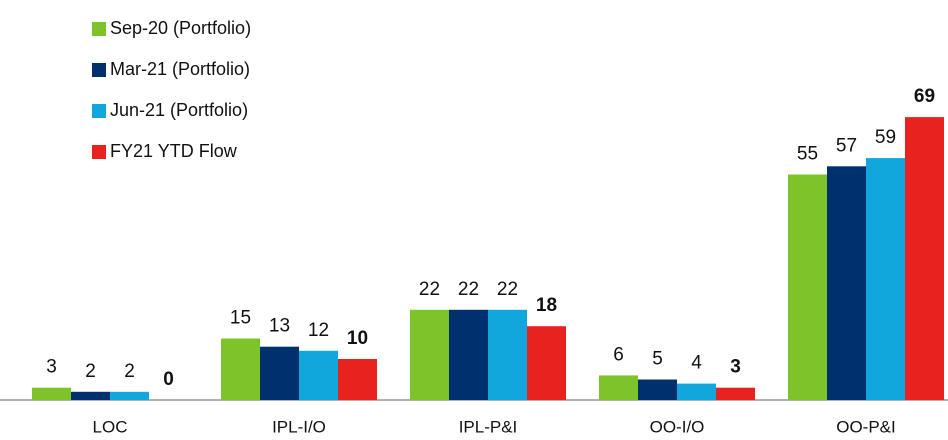  What do you see at coordinates (807, 154) in the screenshot?
I see `data-label: 55` at bounding box center [807, 154].